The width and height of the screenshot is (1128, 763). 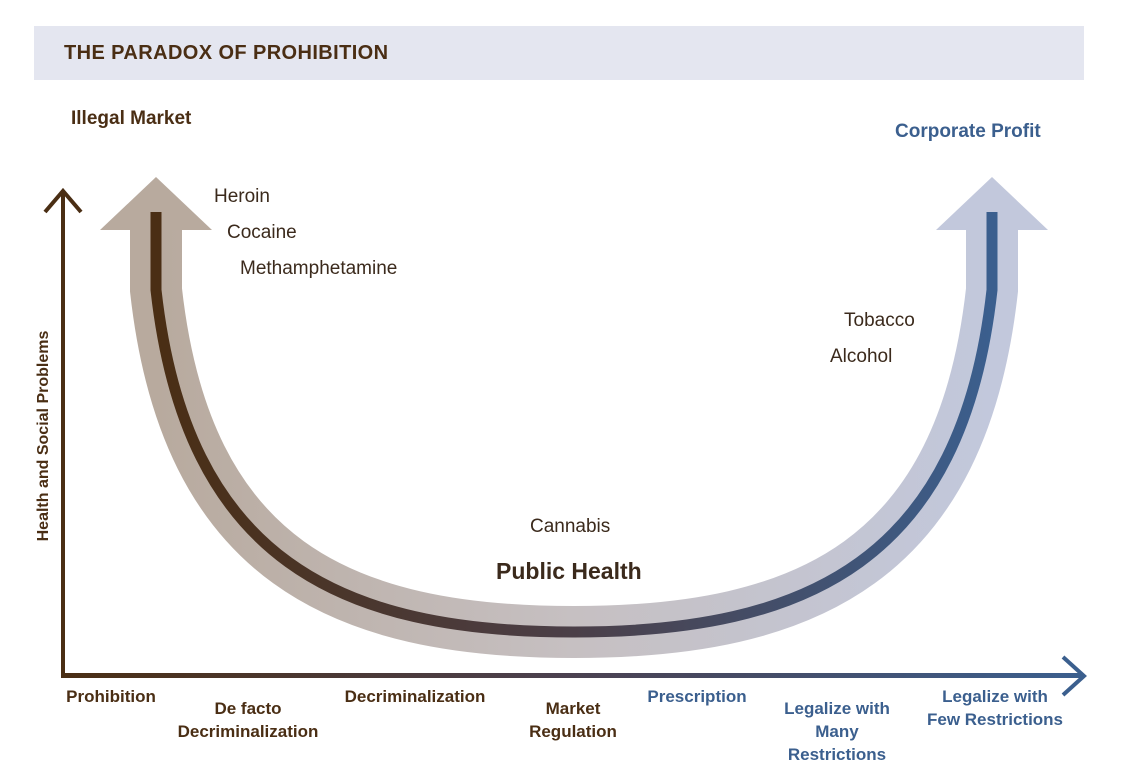 I want to click on page-title: THE PARADOX OF PROHIBITION, so click(x=226, y=53).